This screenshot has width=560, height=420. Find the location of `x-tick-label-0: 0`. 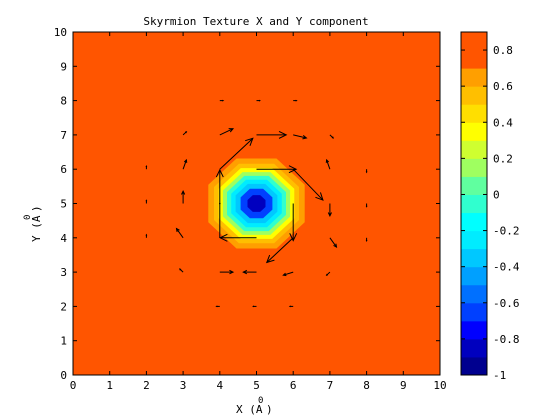

x-tick-label-0: 0 is located at coordinates (73, 385).